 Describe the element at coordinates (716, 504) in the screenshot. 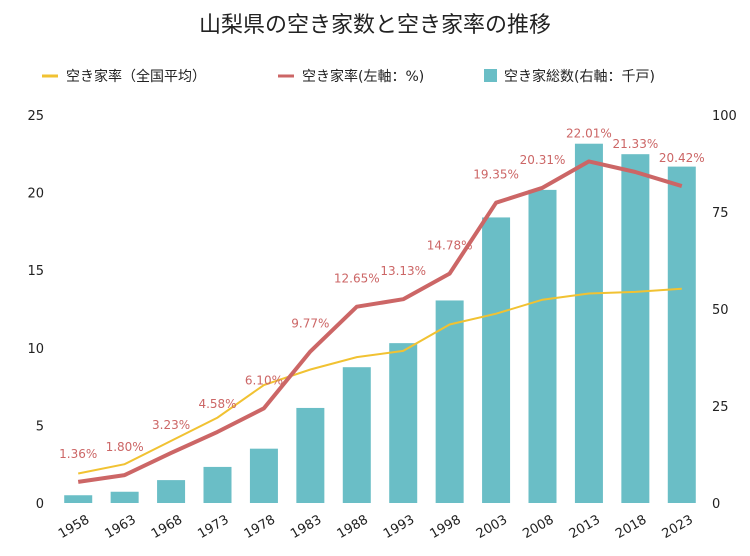

I see `y-right-tick-label: 0` at that location.